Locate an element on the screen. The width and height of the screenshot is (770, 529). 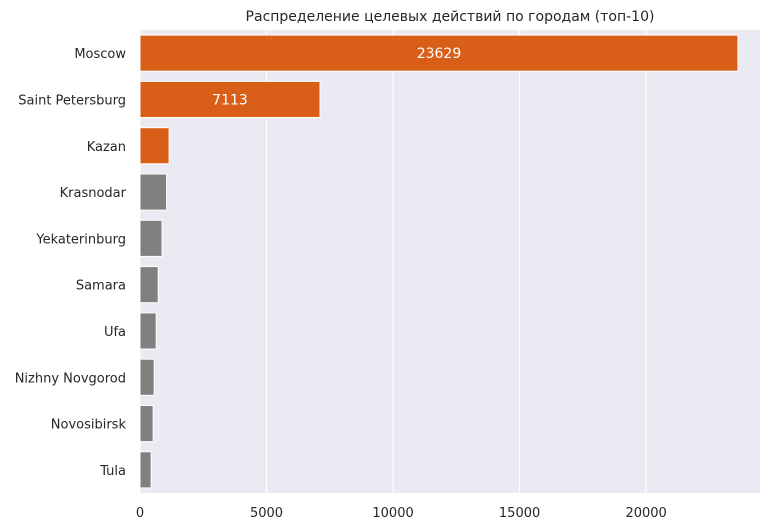
bar-labels: 23629 7113 is located at coordinates (336, 77).